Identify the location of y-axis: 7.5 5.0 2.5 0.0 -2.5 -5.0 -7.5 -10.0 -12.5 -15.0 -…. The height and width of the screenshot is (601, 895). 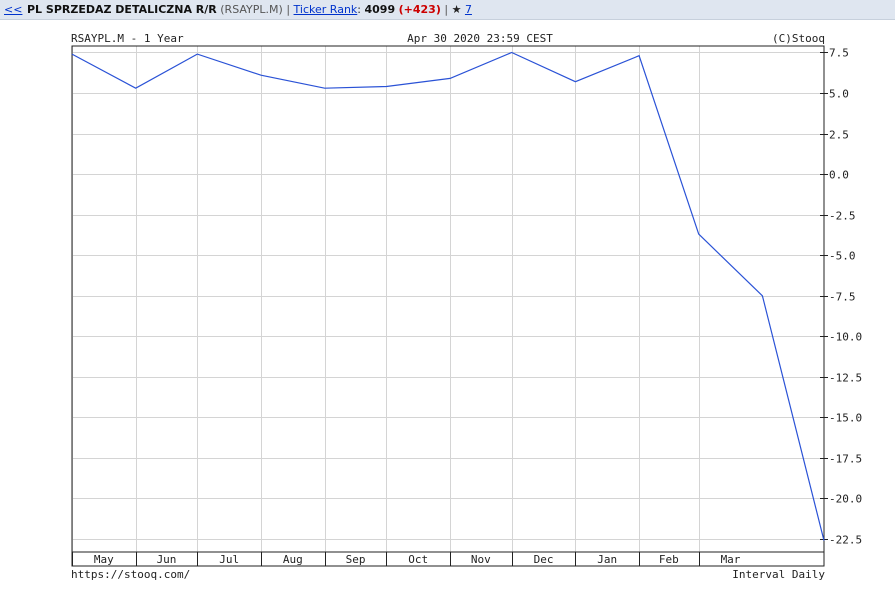
(841, 297).